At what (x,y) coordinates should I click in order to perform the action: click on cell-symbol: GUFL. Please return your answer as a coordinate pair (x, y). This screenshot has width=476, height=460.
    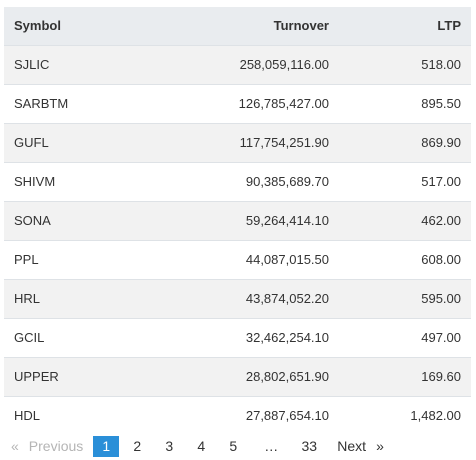
    Looking at the image, I should click on (59, 142).